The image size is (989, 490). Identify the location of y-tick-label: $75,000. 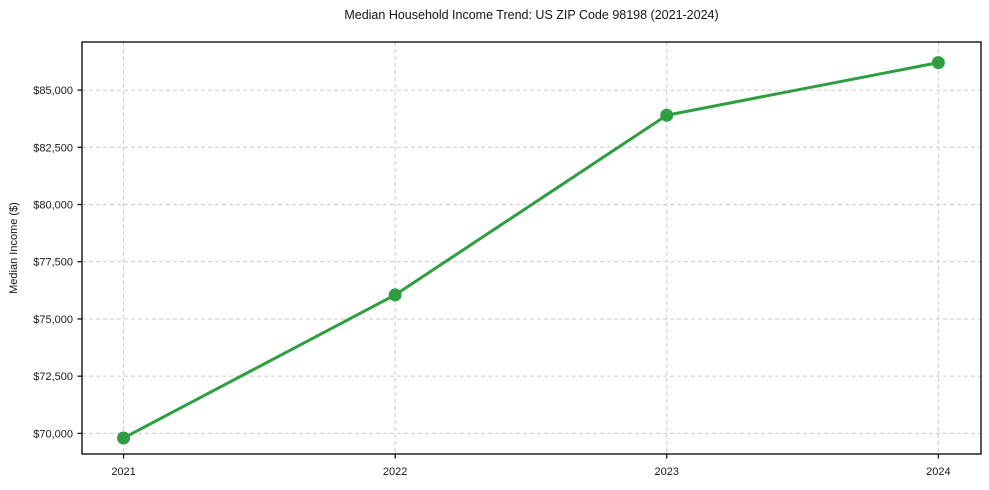
(53, 320).